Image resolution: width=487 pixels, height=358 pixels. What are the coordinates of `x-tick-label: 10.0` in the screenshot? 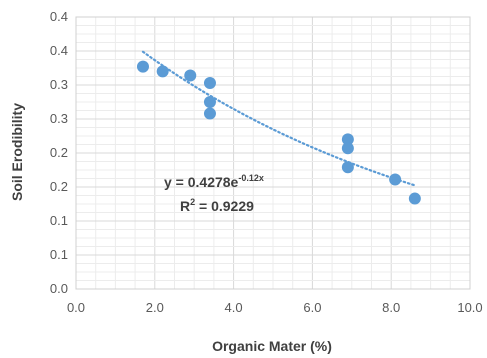 It's located at (469, 307).